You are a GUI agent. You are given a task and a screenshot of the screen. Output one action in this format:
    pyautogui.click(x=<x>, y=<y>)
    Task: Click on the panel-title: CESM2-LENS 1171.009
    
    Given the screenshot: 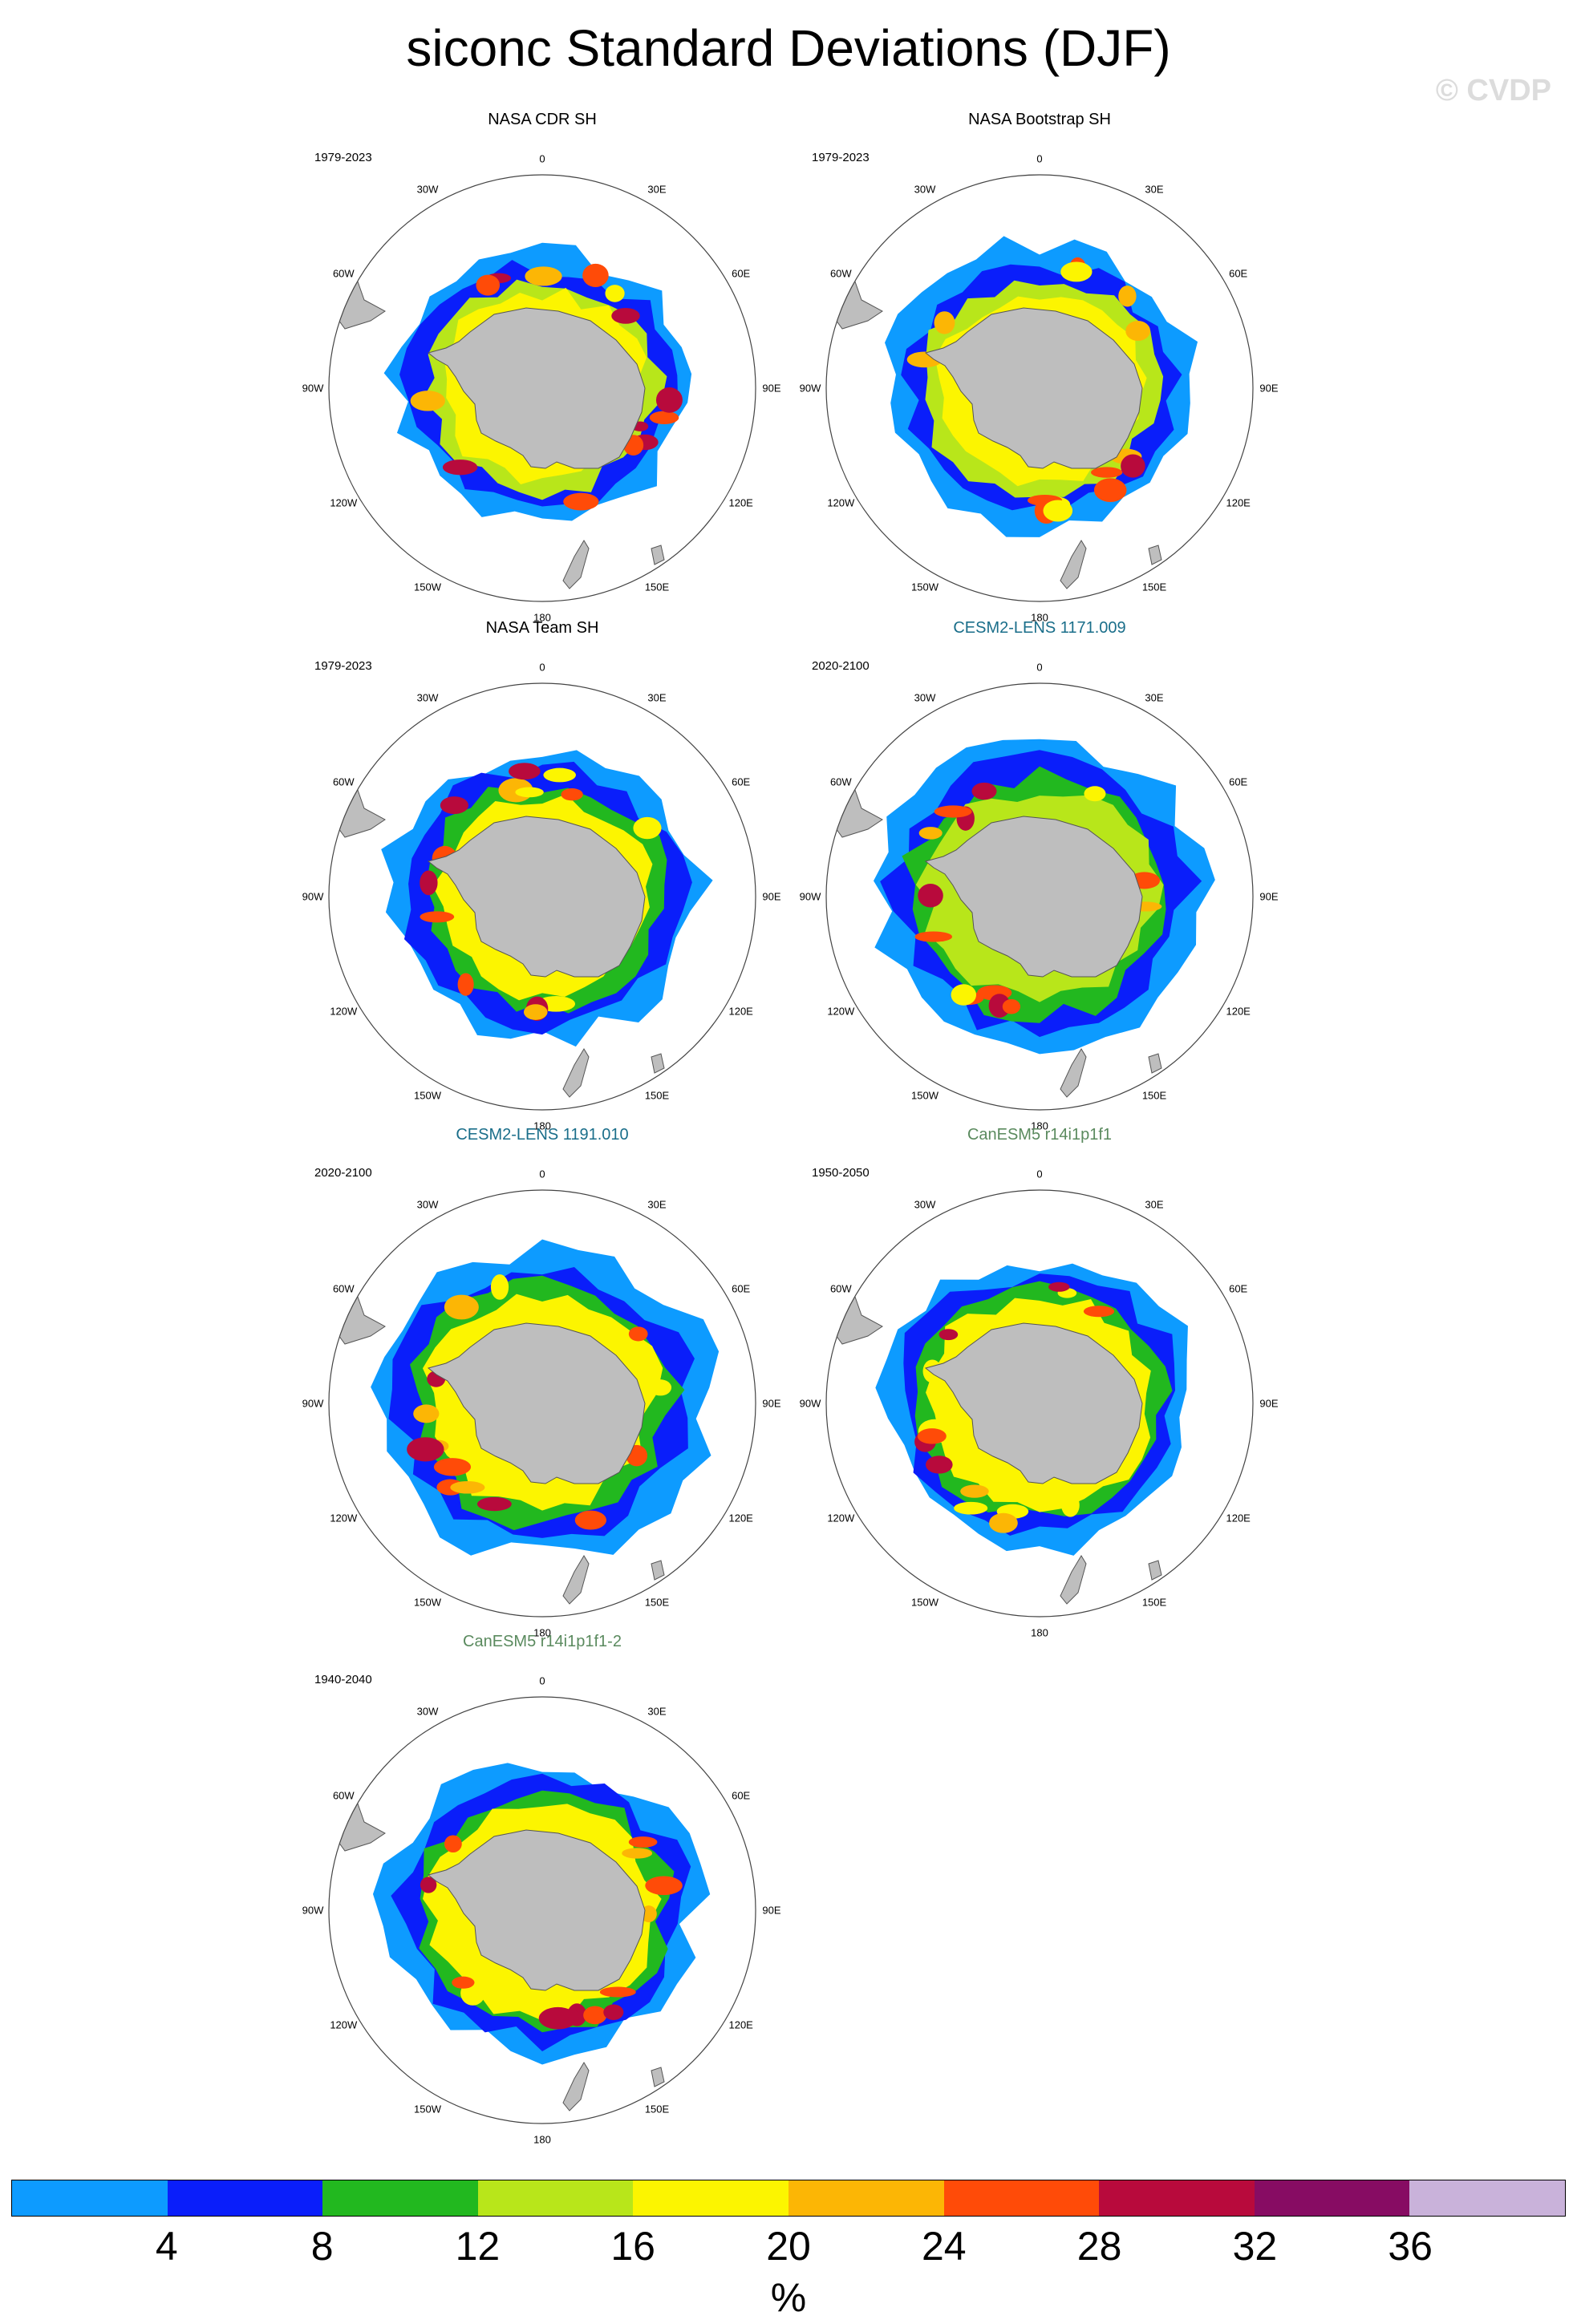 What is the action you would take?
    pyautogui.click(x=1039, y=628)
    